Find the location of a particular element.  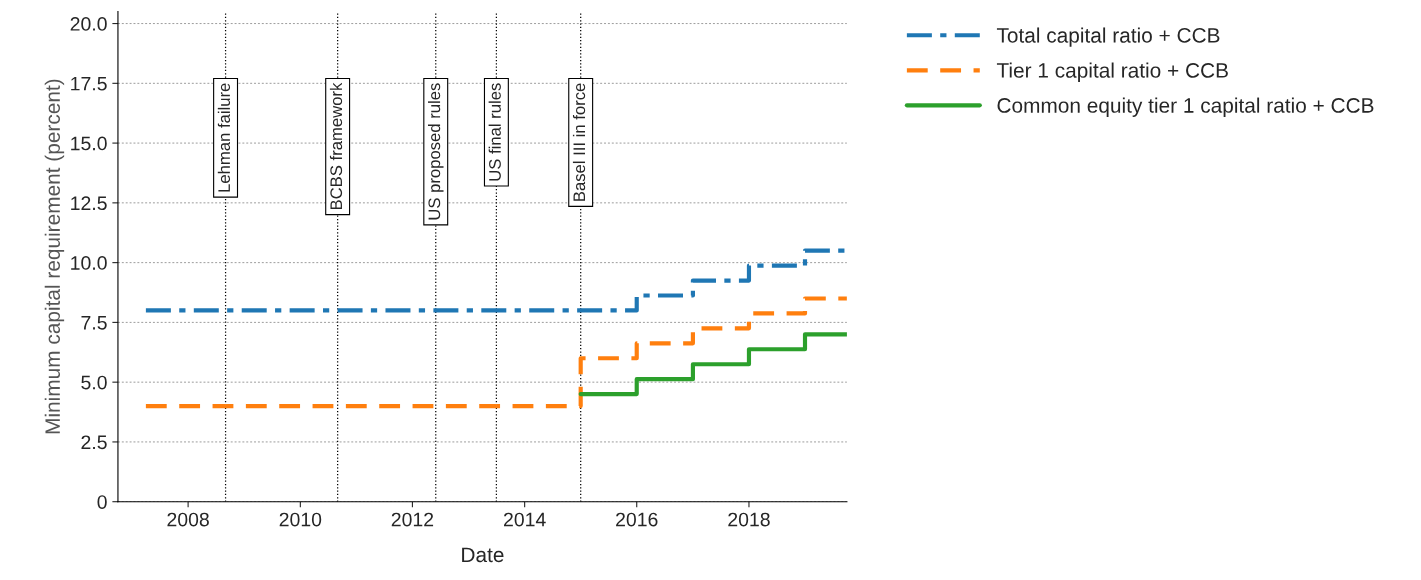

x-tick-label: 2016 is located at coordinates (637, 519).